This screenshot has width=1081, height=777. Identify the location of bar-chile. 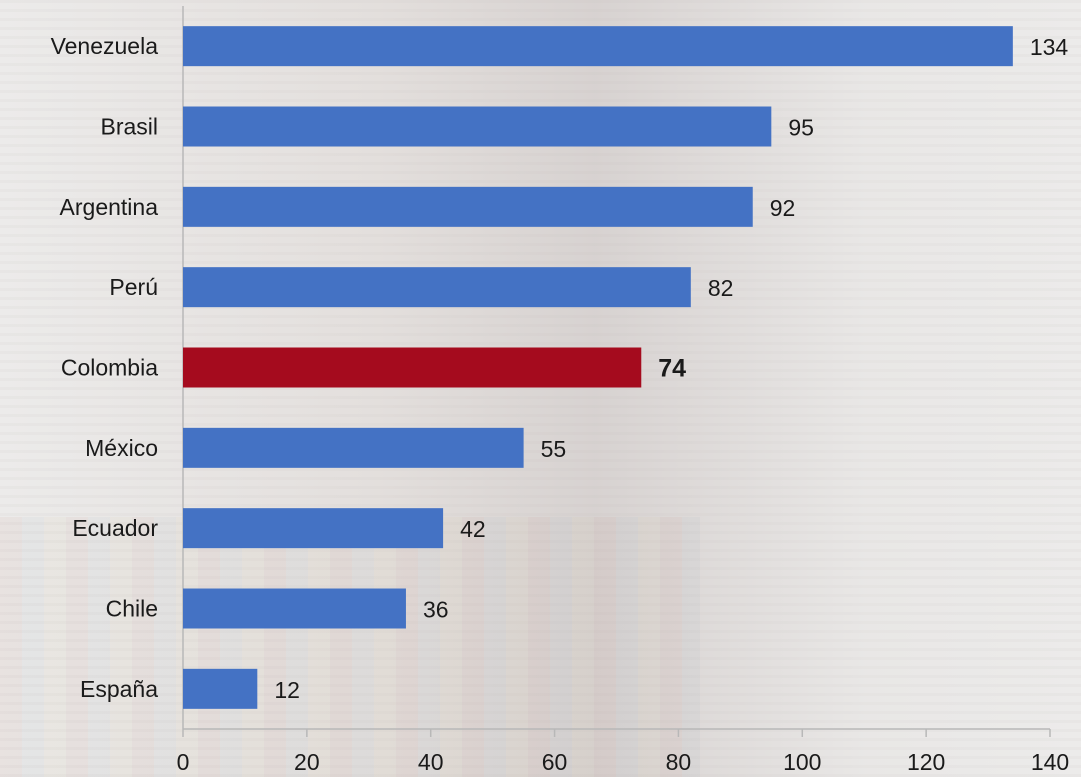
(294, 608).